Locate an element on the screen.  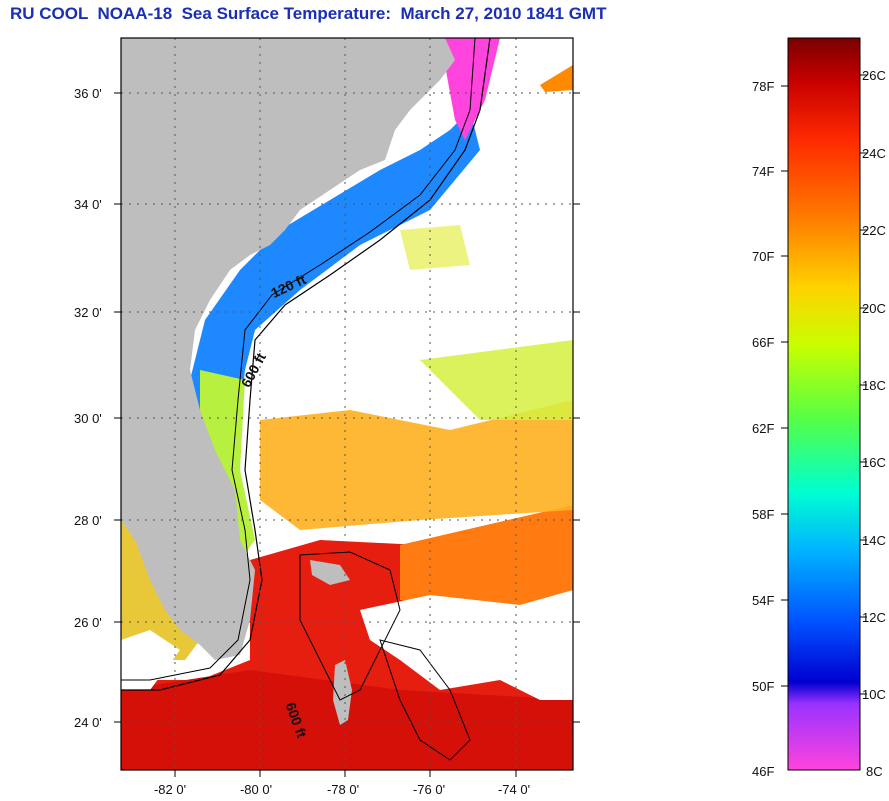
cool-coastal-water is located at coordinates (335, 290).